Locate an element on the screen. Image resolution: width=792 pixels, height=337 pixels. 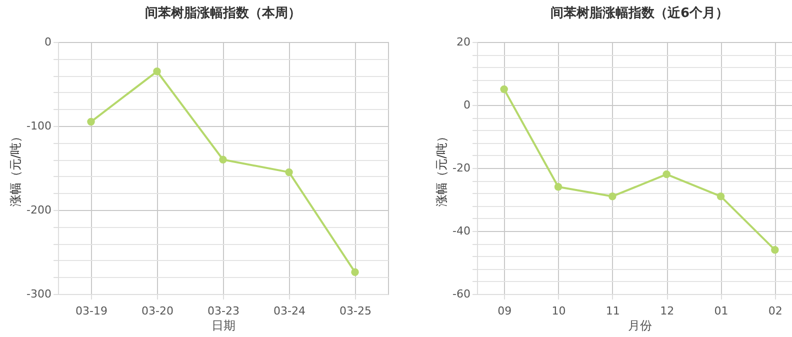
x-tick-label: 03-24 is located at coordinates (290, 311).